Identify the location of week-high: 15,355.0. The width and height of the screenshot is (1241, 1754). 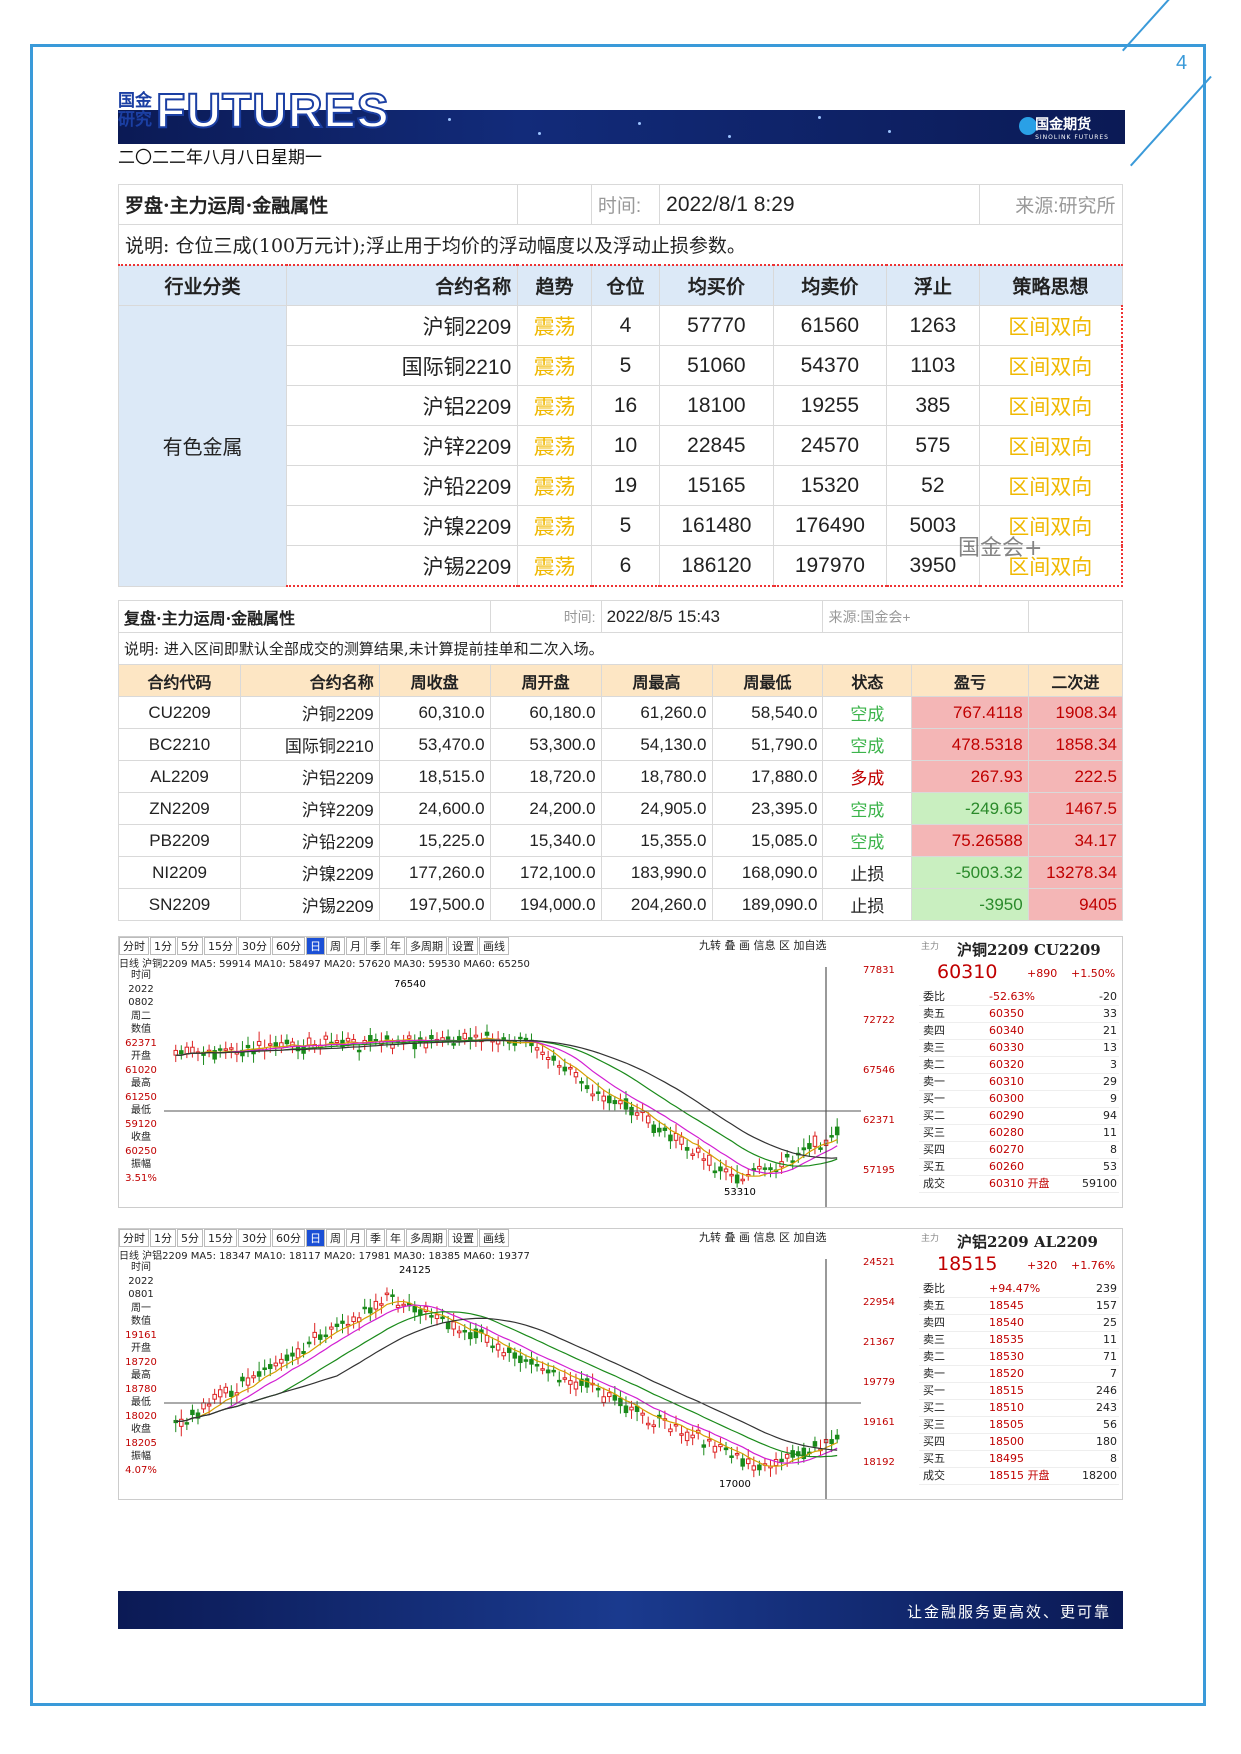
(656, 840).